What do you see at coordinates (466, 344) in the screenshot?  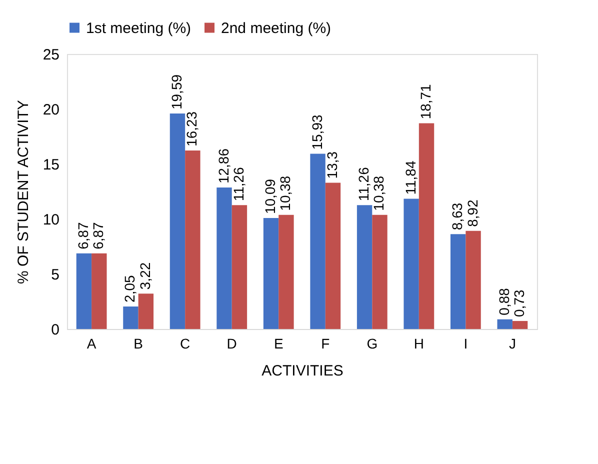 I see `x-tick-label: I` at bounding box center [466, 344].